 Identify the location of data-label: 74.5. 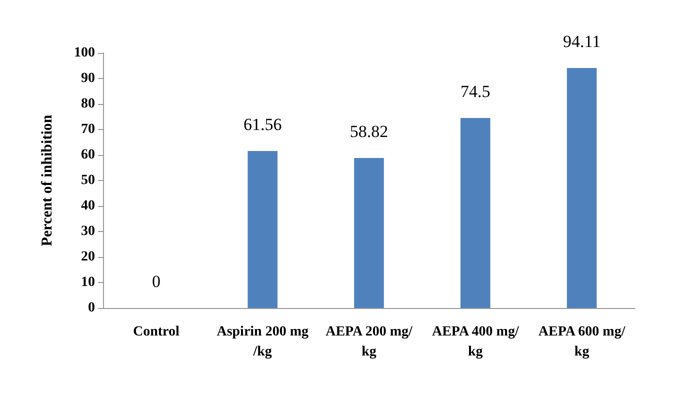
(475, 92).